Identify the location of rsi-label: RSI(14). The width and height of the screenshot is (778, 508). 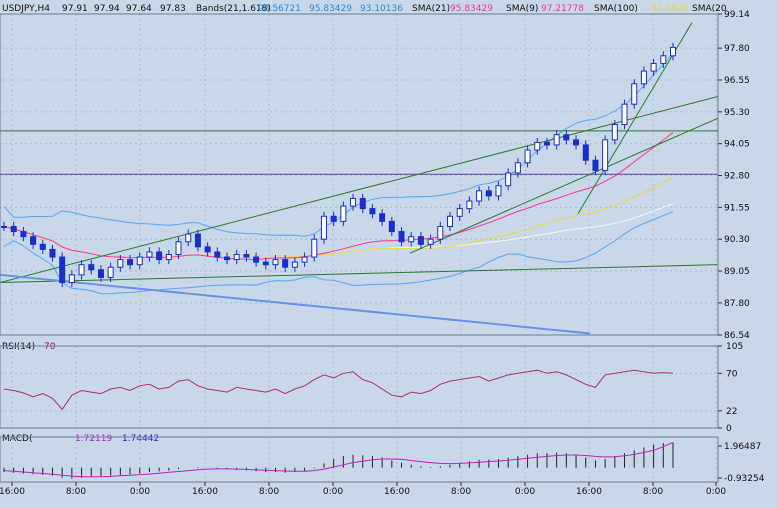
(18, 347).